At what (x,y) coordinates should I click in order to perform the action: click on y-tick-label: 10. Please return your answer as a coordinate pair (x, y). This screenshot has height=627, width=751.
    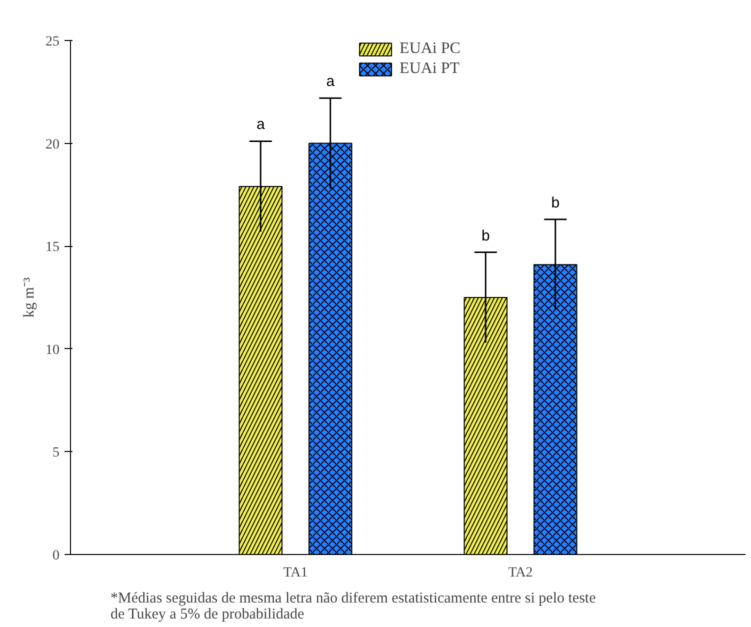
    Looking at the image, I should click on (53, 350).